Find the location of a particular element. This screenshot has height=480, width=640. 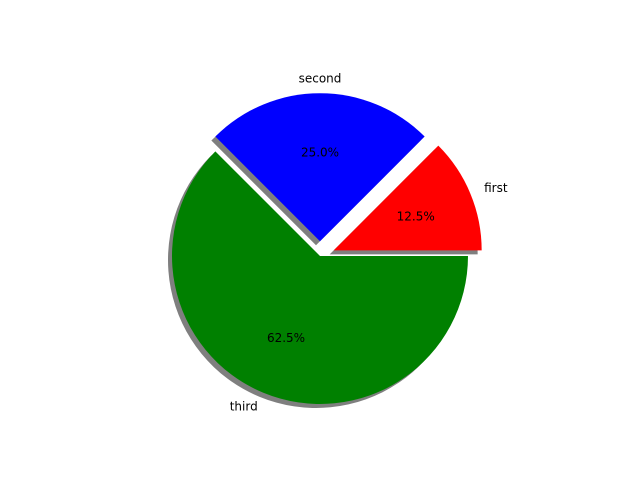

percent-labels: 12.5% 25.0% 62.5% is located at coordinates (351, 245).